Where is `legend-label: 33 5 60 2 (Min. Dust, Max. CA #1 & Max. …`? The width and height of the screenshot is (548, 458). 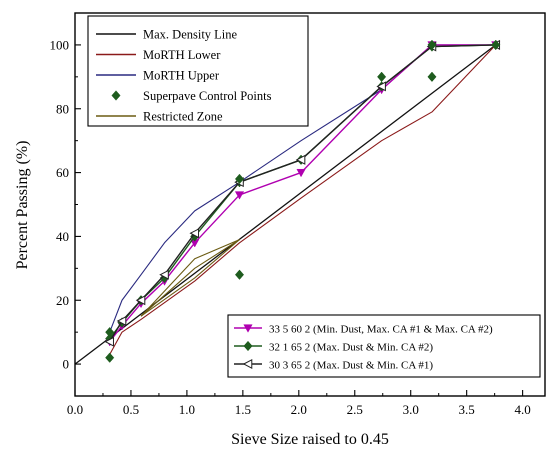
legend-label: 33 5 60 2 (Min. Dust, Max. CA #1 & Max. … is located at coordinates (381, 329).